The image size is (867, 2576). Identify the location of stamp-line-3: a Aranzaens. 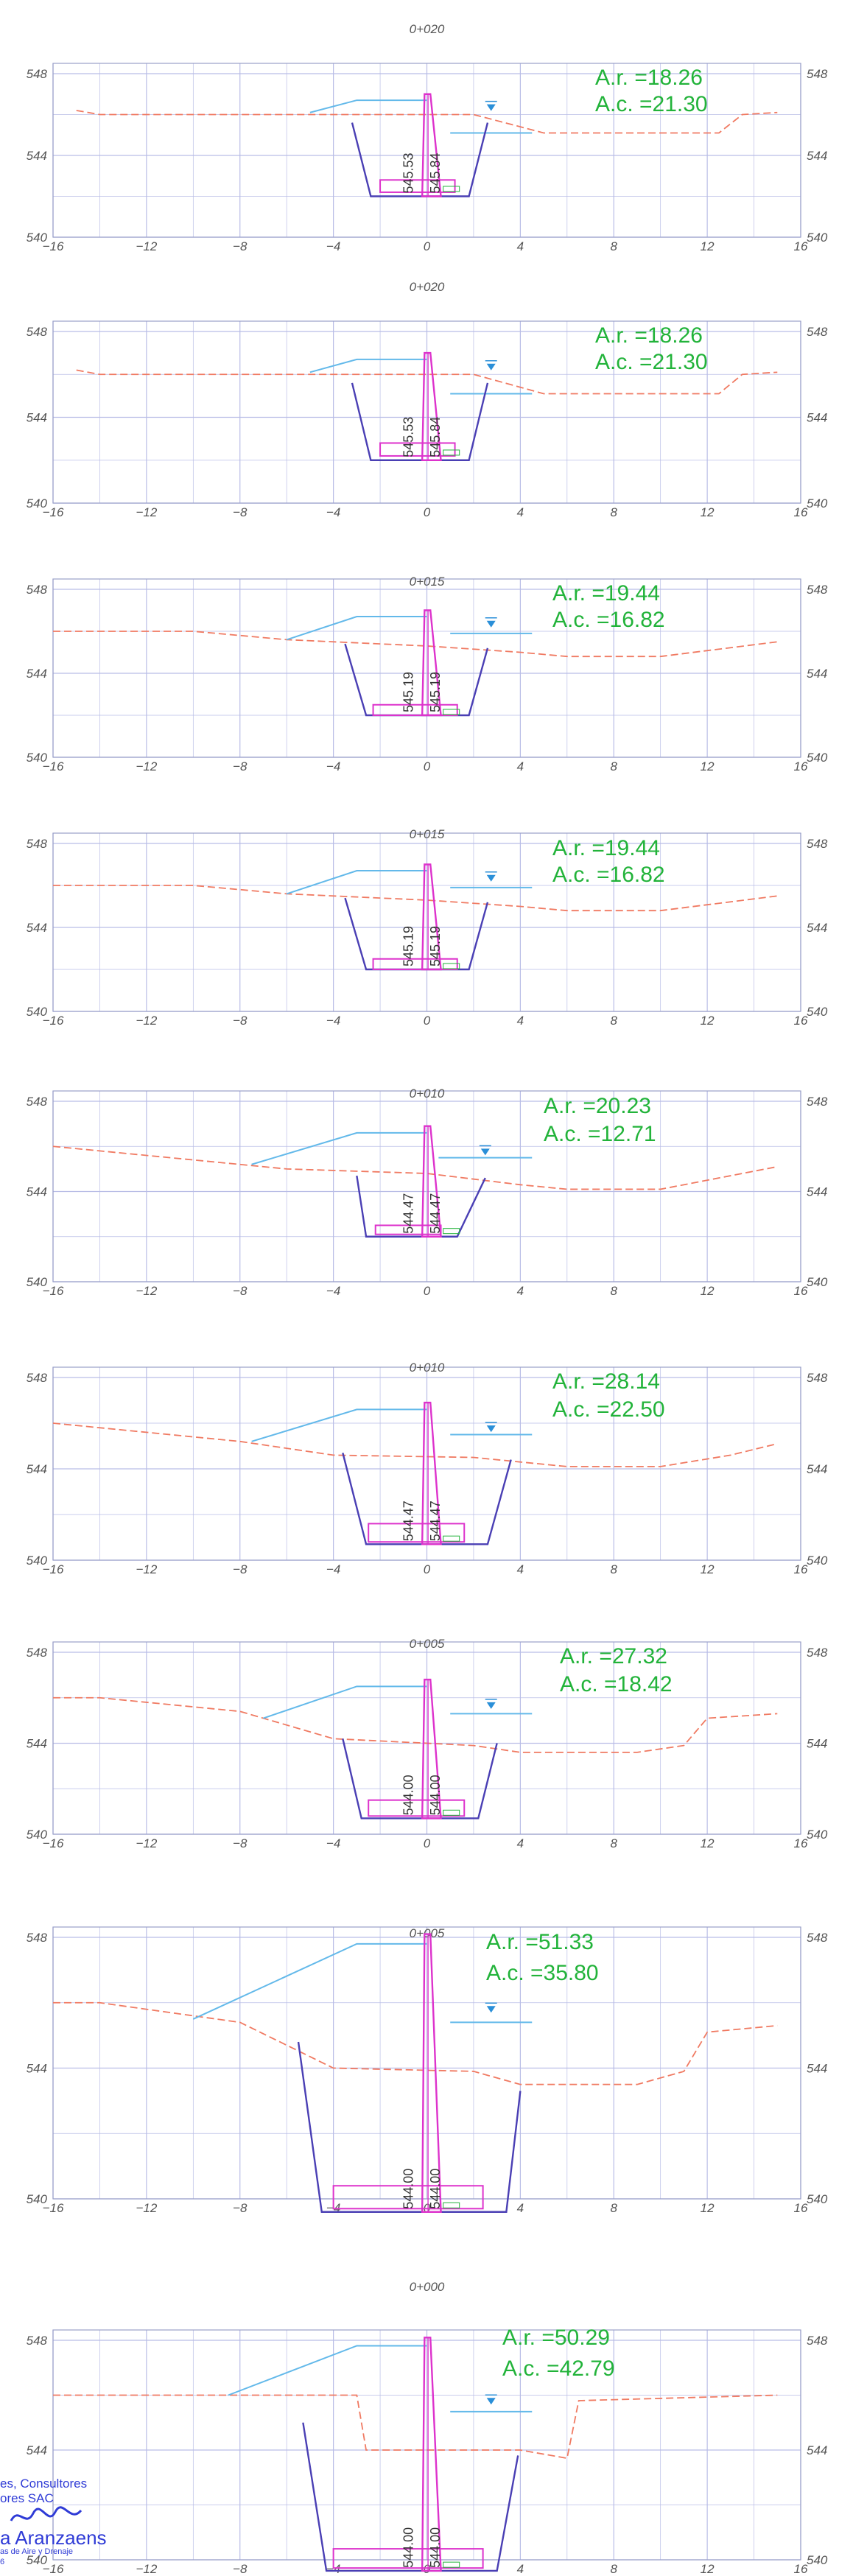
(54, 2538).